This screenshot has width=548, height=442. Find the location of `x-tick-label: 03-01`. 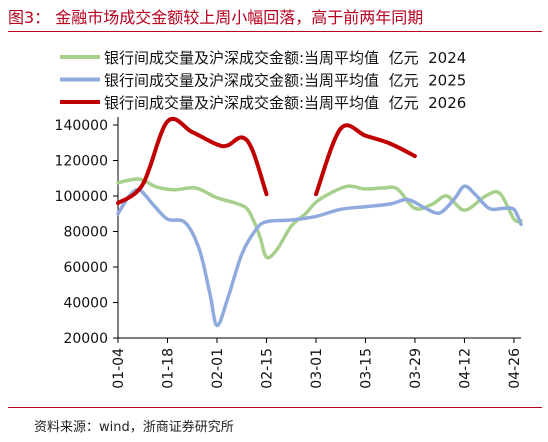

x-tick-label: 03-01 is located at coordinates (317, 368).